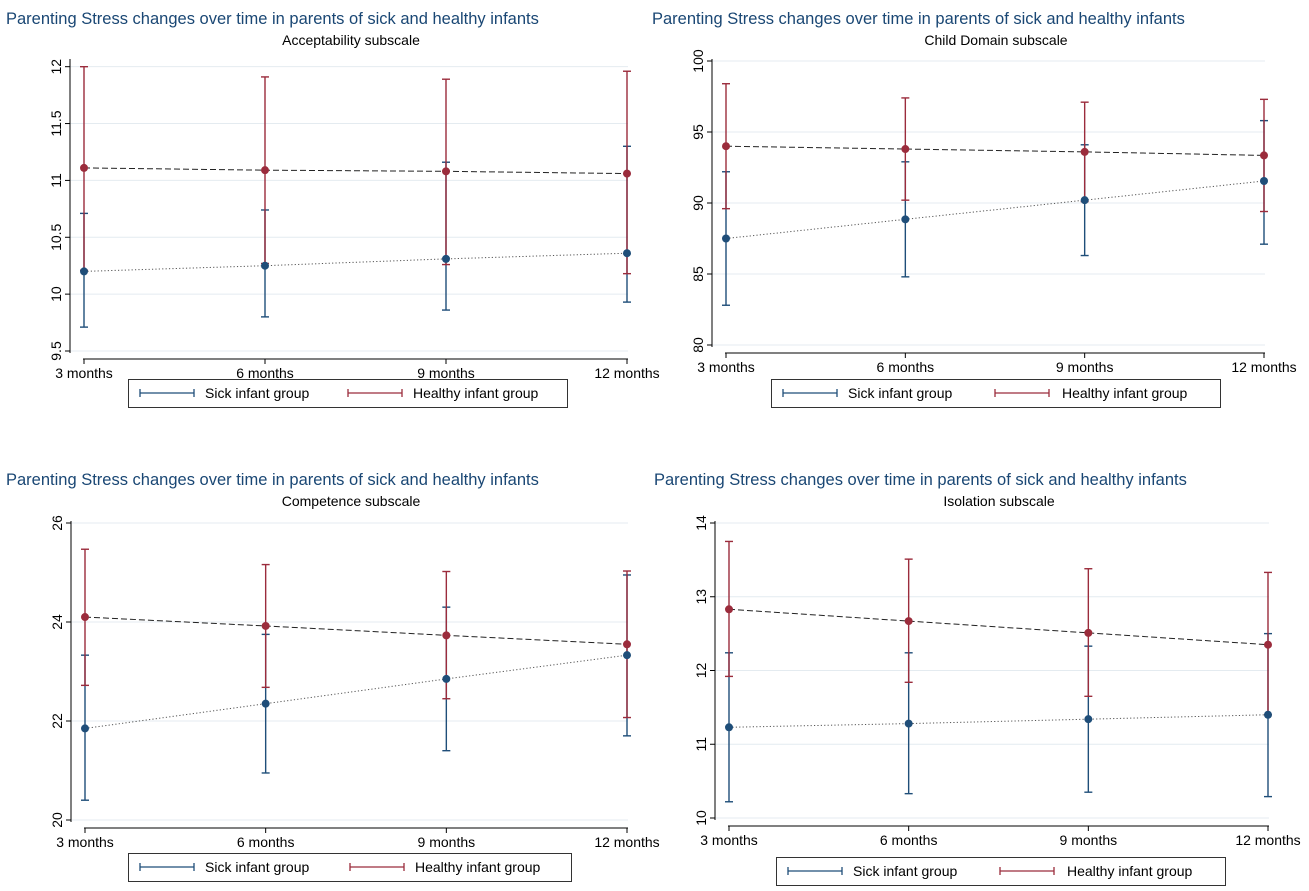 The width and height of the screenshot is (1309, 891). I want to click on y-tick-label: 24, so click(57, 622).